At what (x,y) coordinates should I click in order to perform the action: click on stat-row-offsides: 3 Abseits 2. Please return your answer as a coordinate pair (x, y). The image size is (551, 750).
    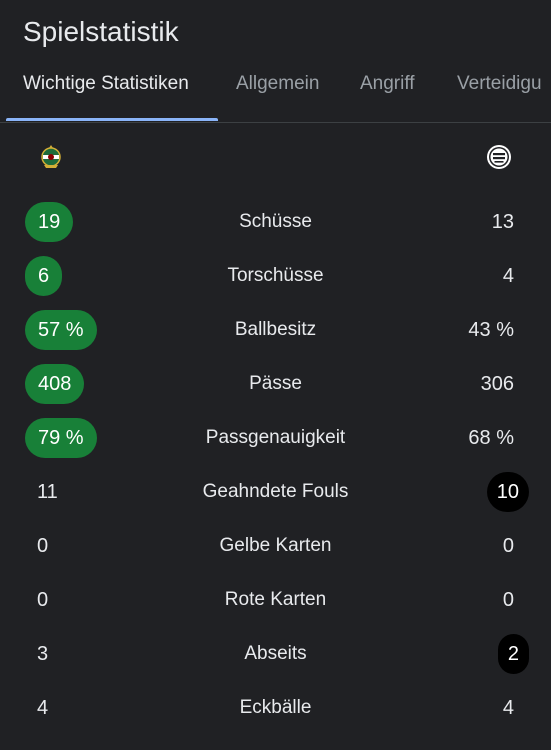
    Looking at the image, I should click on (275, 656).